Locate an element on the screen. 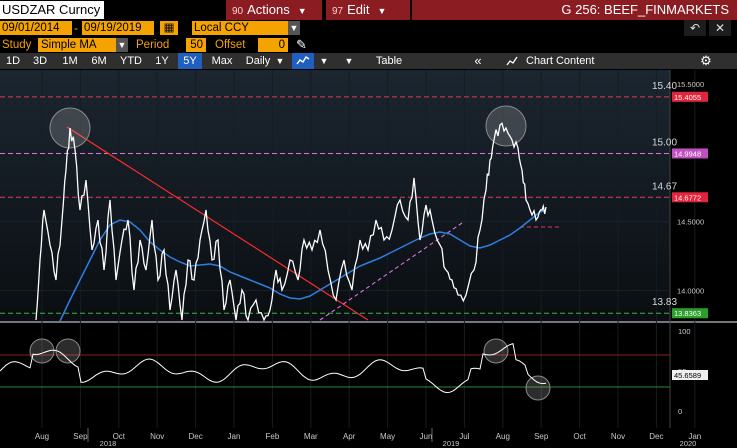 The height and width of the screenshot is (448, 737). range-6m: 6M is located at coordinates (99, 61).